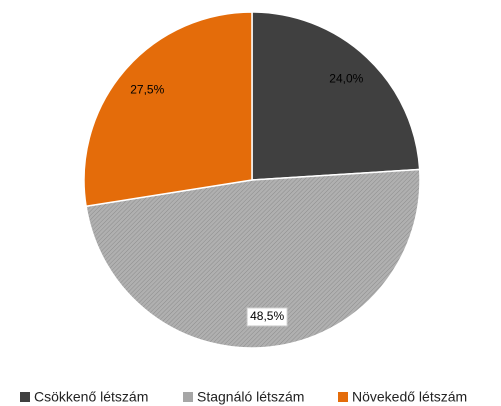  Describe the element at coordinates (346, 79) in the screenshot. I see `data-label: 24,0%` at that location.